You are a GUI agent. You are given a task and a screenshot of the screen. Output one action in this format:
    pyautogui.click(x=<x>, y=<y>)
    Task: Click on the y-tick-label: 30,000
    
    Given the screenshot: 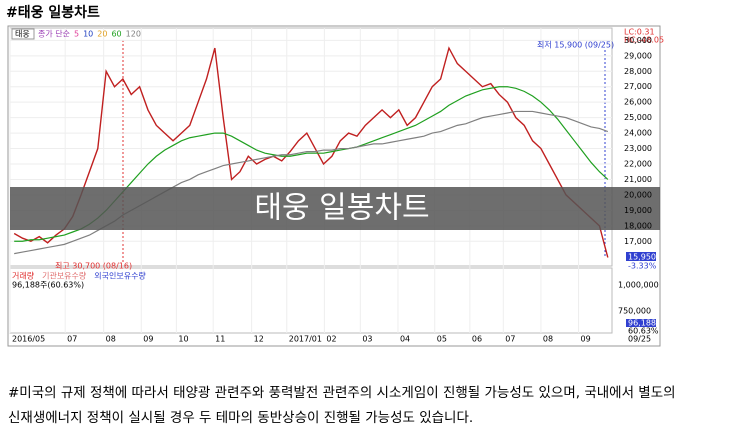 What is the action you would take?
    pyautogui.click(x=638, y=40)
    